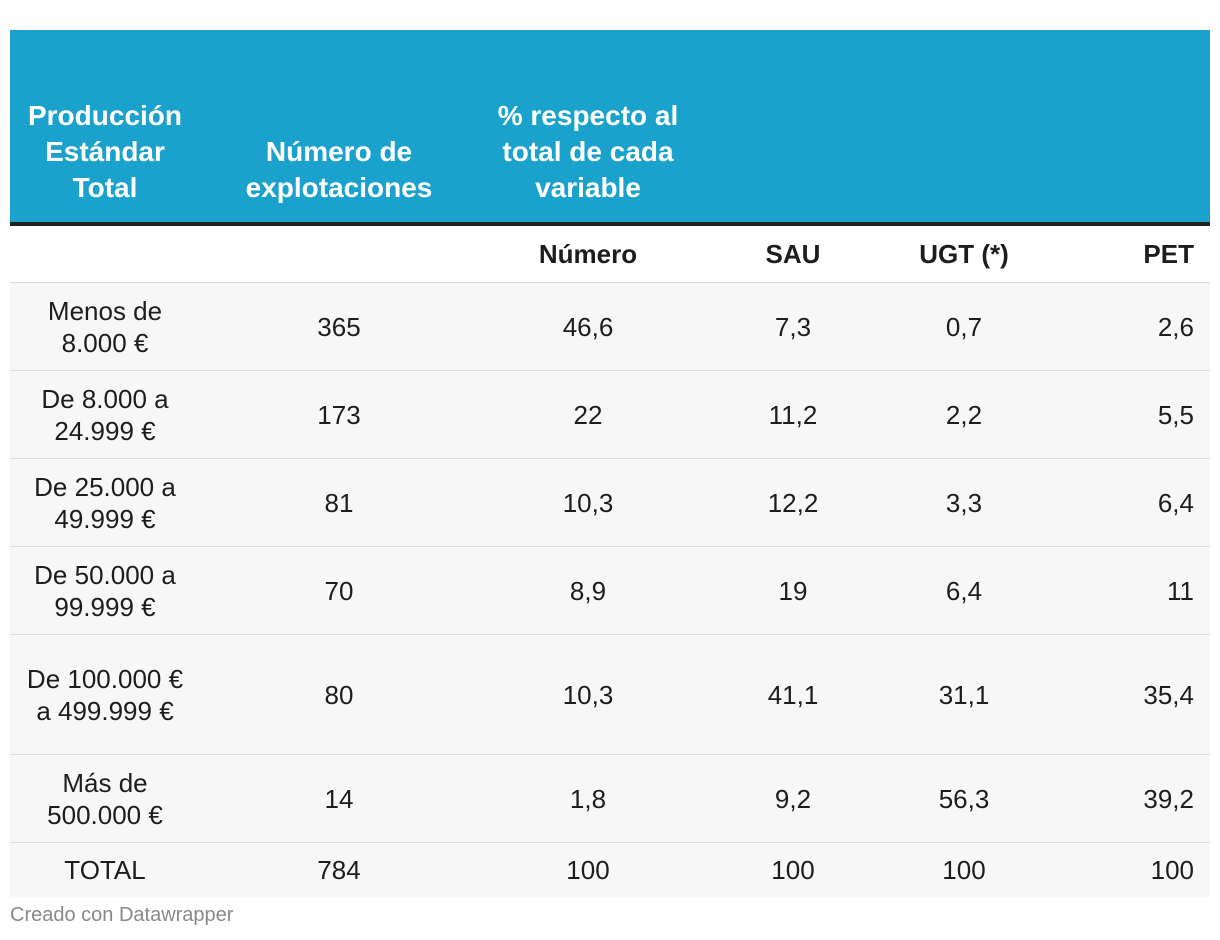 The width and height of the screenshot is (1220, 940). Describe the element at coordinates (964, 694) in the screenshot. I see `cell-ugt: 31,1` at that location.